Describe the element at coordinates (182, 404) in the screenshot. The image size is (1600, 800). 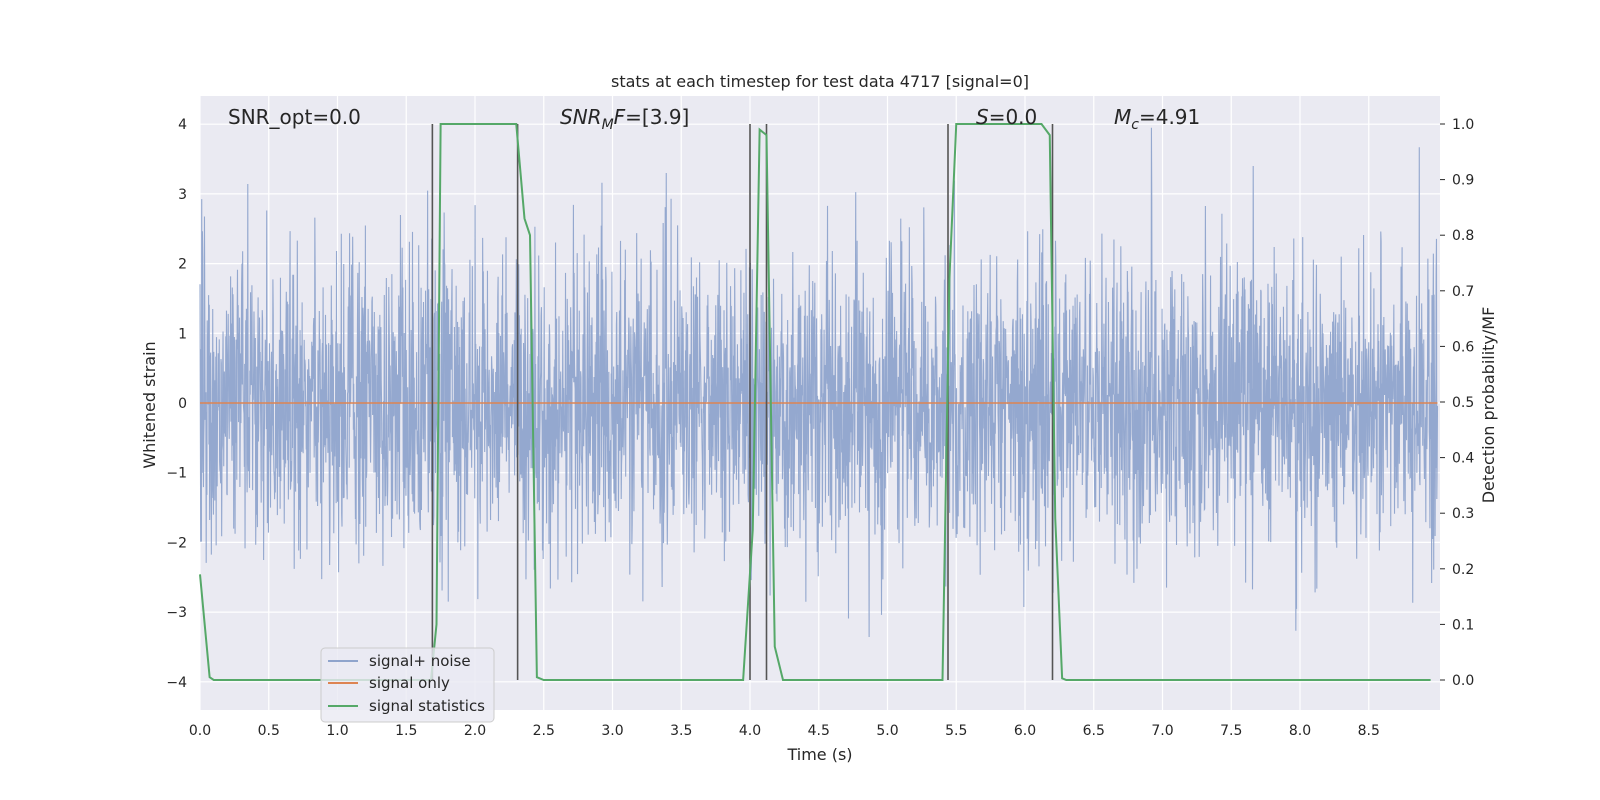
I see `y-left-tick-label-4: 0` at that location.